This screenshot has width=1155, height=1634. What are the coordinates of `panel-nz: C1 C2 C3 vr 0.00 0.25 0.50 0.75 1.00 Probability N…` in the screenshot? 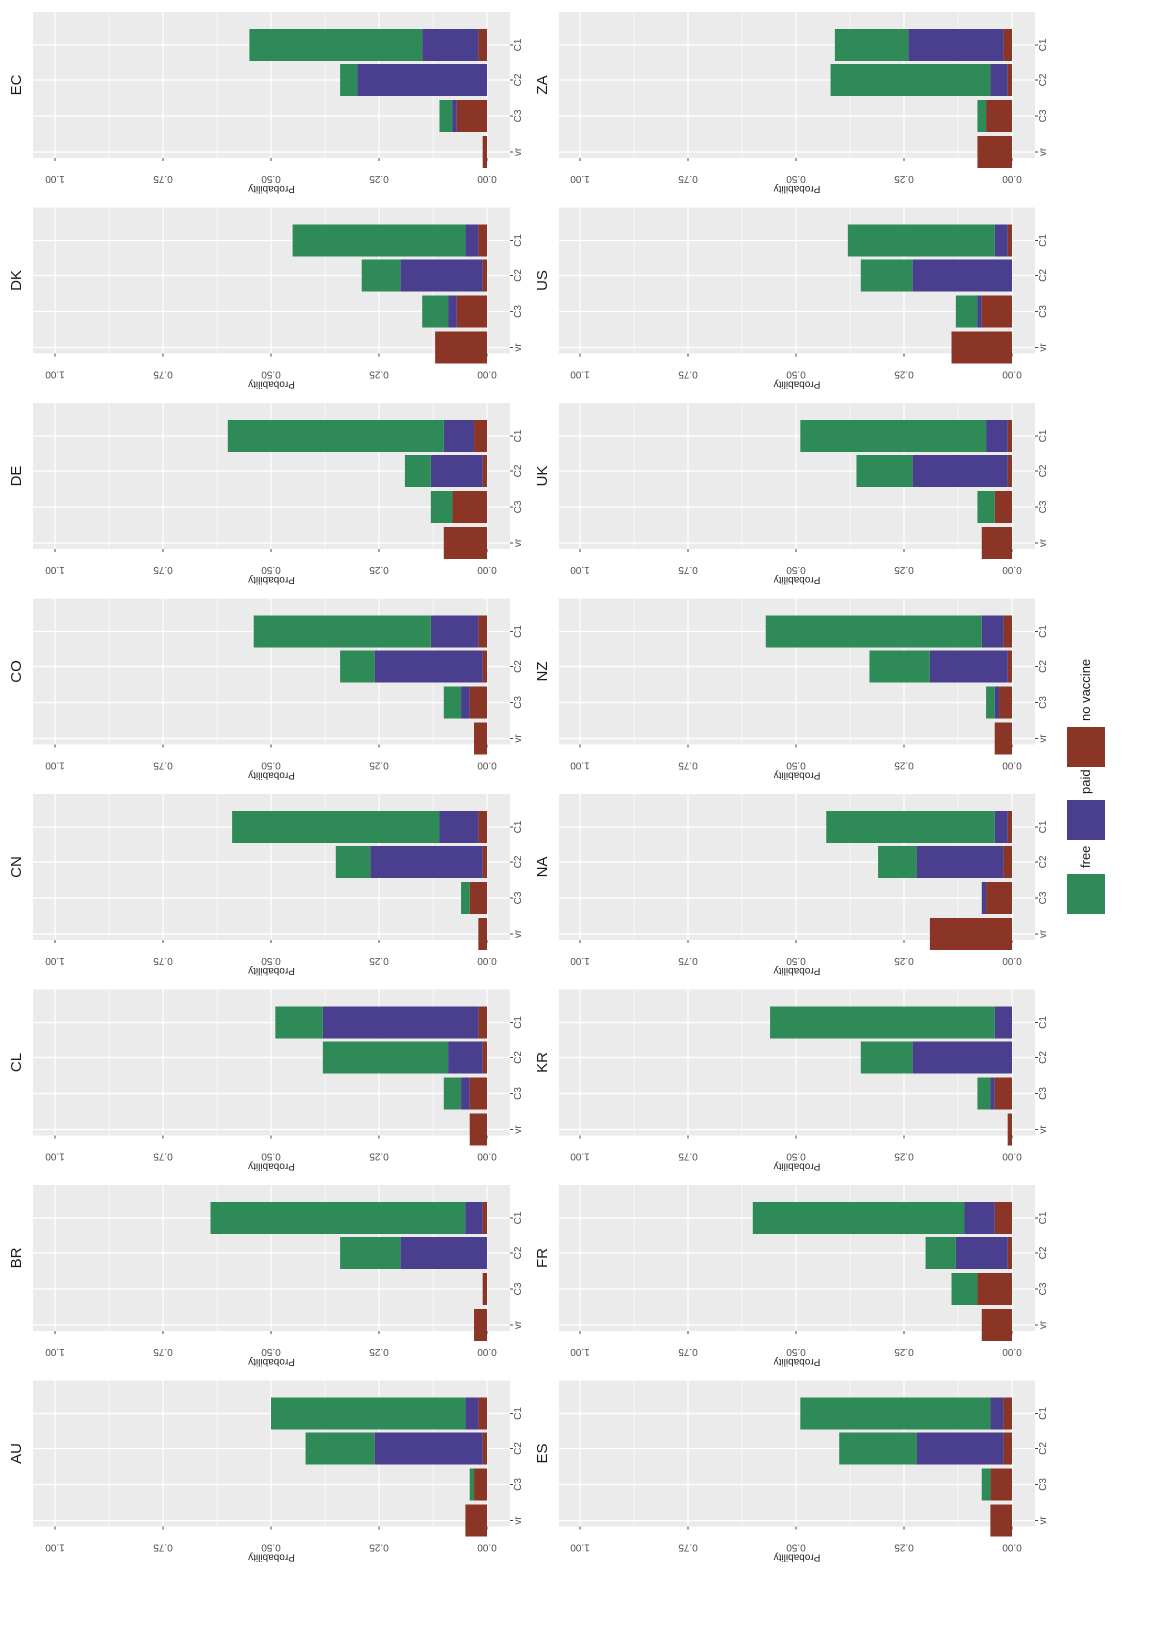 It's located at (791, 689).